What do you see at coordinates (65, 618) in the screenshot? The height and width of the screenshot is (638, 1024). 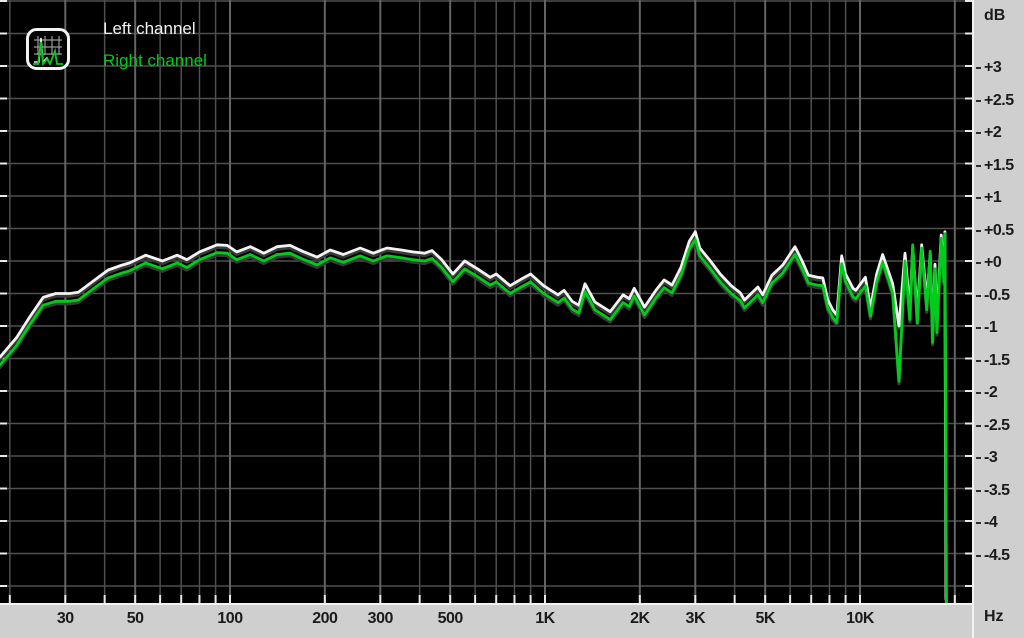 I see `x-axis-tick-label: 30` at bounding box center [65, 618].